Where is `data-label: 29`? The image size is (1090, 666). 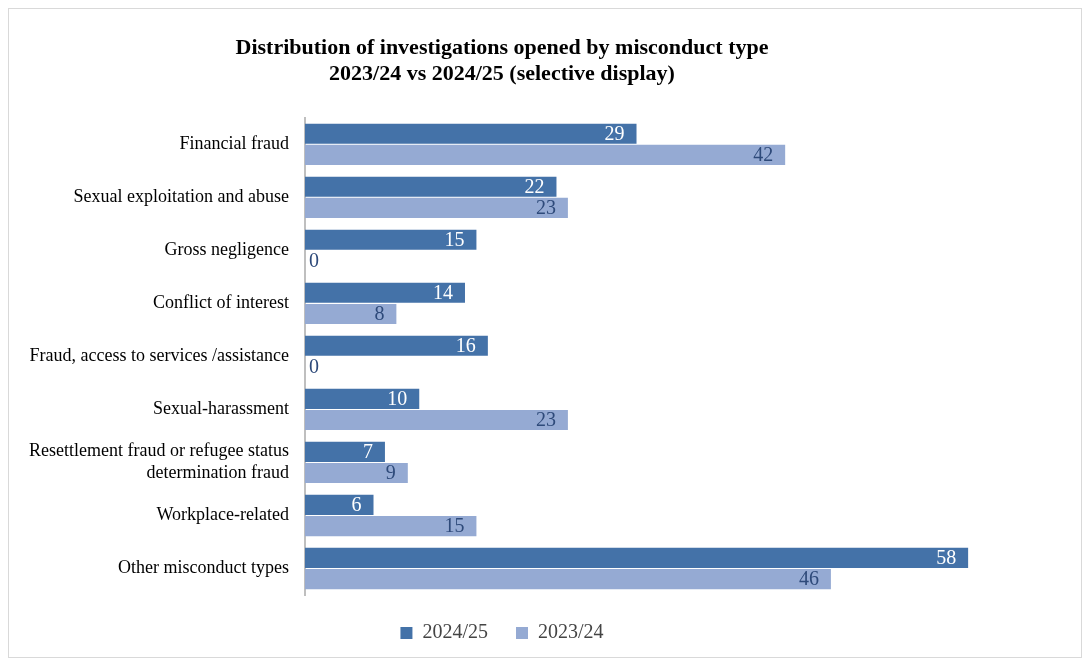
data-label: 29 is located at coordinates (614, 132).